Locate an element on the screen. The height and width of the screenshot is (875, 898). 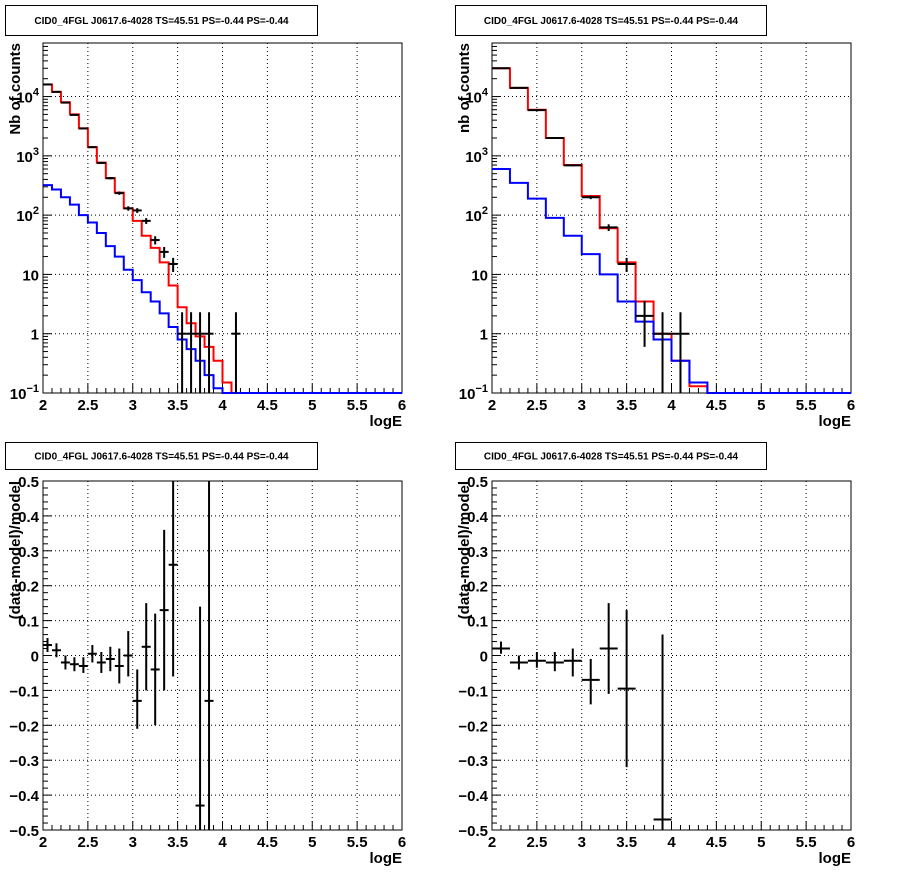
model-total-histogram is located at coordinates (222, 238).